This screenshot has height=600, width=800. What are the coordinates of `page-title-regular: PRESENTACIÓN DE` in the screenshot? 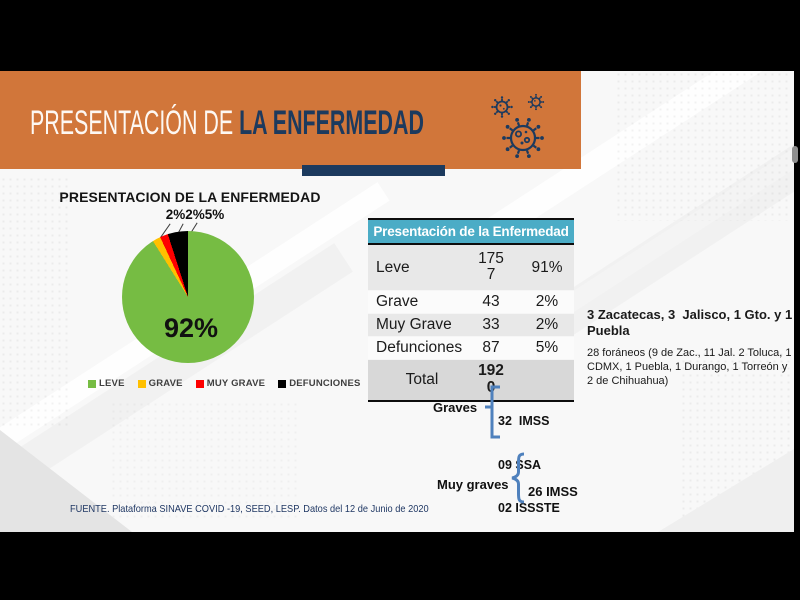 It's located at (135, 123).